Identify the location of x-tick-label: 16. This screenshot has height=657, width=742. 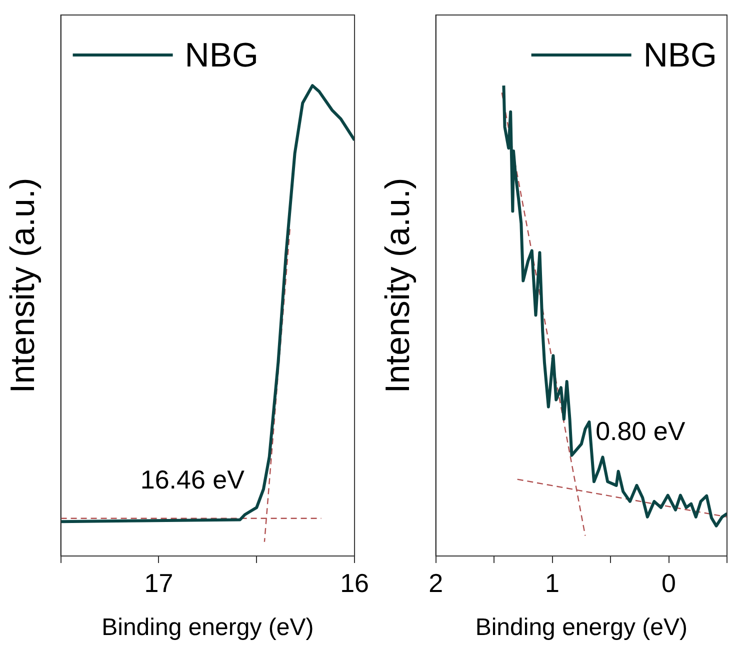
(354, 583).